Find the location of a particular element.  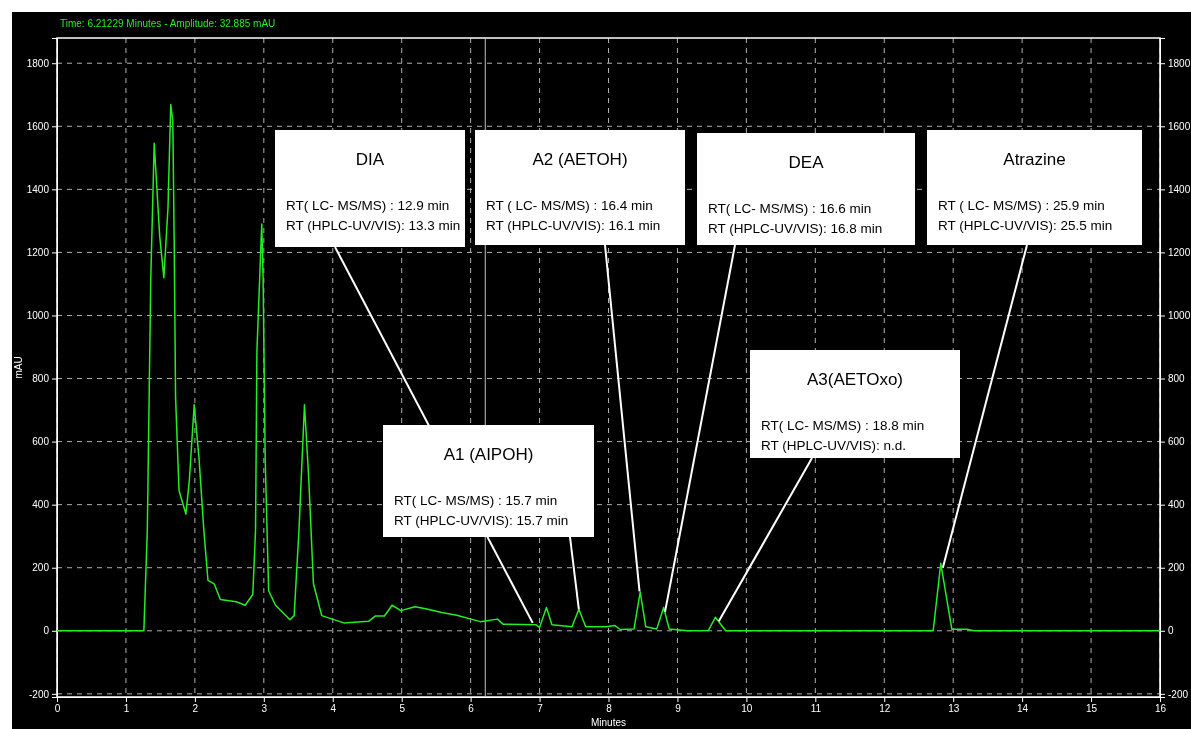

x-tick-label: 6 is located at coordinates (471, 709).